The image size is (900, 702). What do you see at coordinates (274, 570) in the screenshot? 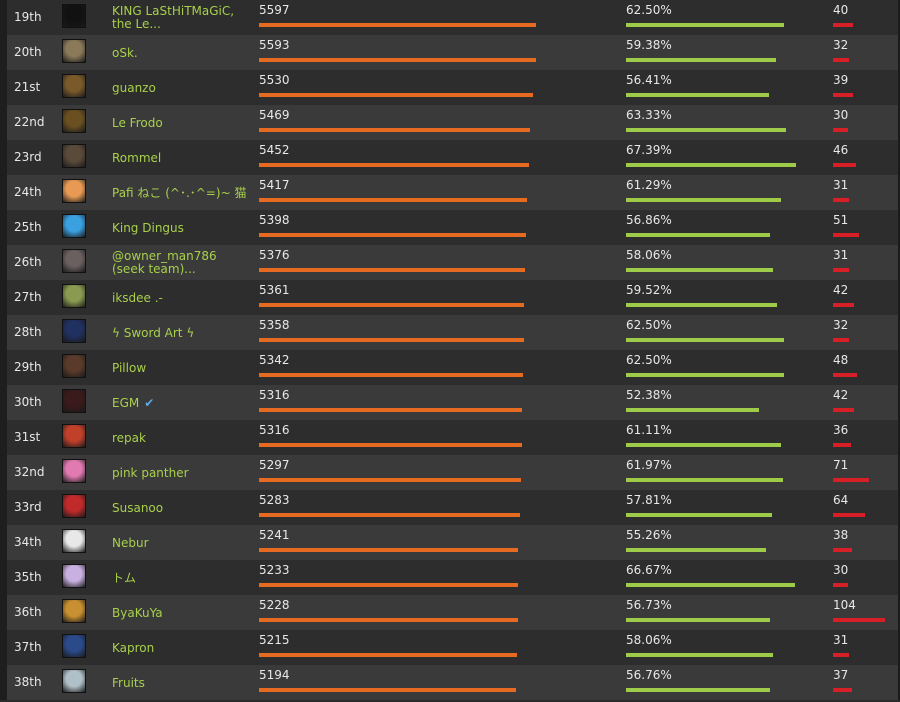
I see `score-value: 5233` at bounding box center [274, 570].